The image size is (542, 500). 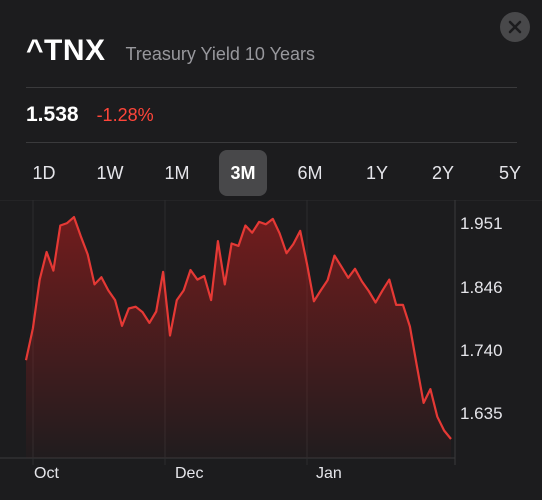 What do you see at coordinates (481, 287) in the screenshot?
I see `y-tick-label: 1.846` at bounding box center [481, 287].